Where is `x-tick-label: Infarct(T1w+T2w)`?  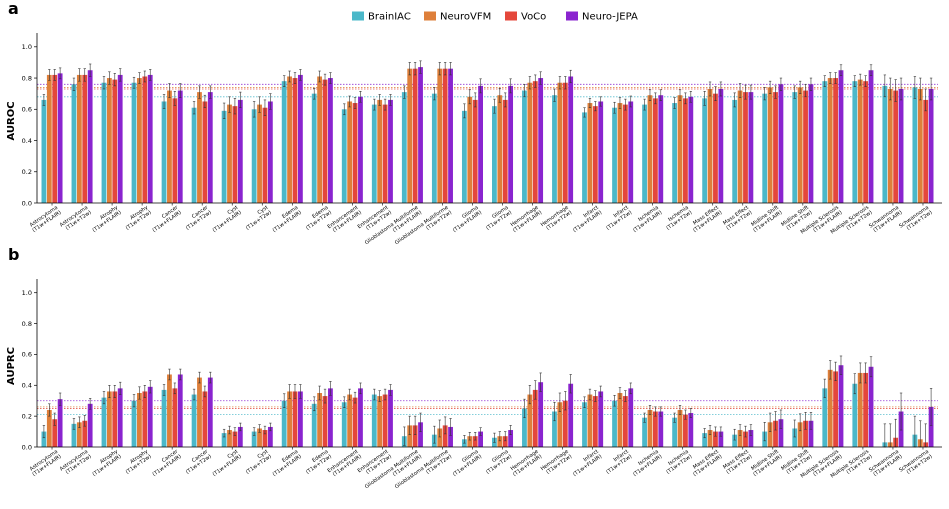
x-tick-label: Infarct(T1w+T2w) is located at coordinates (617, 218).